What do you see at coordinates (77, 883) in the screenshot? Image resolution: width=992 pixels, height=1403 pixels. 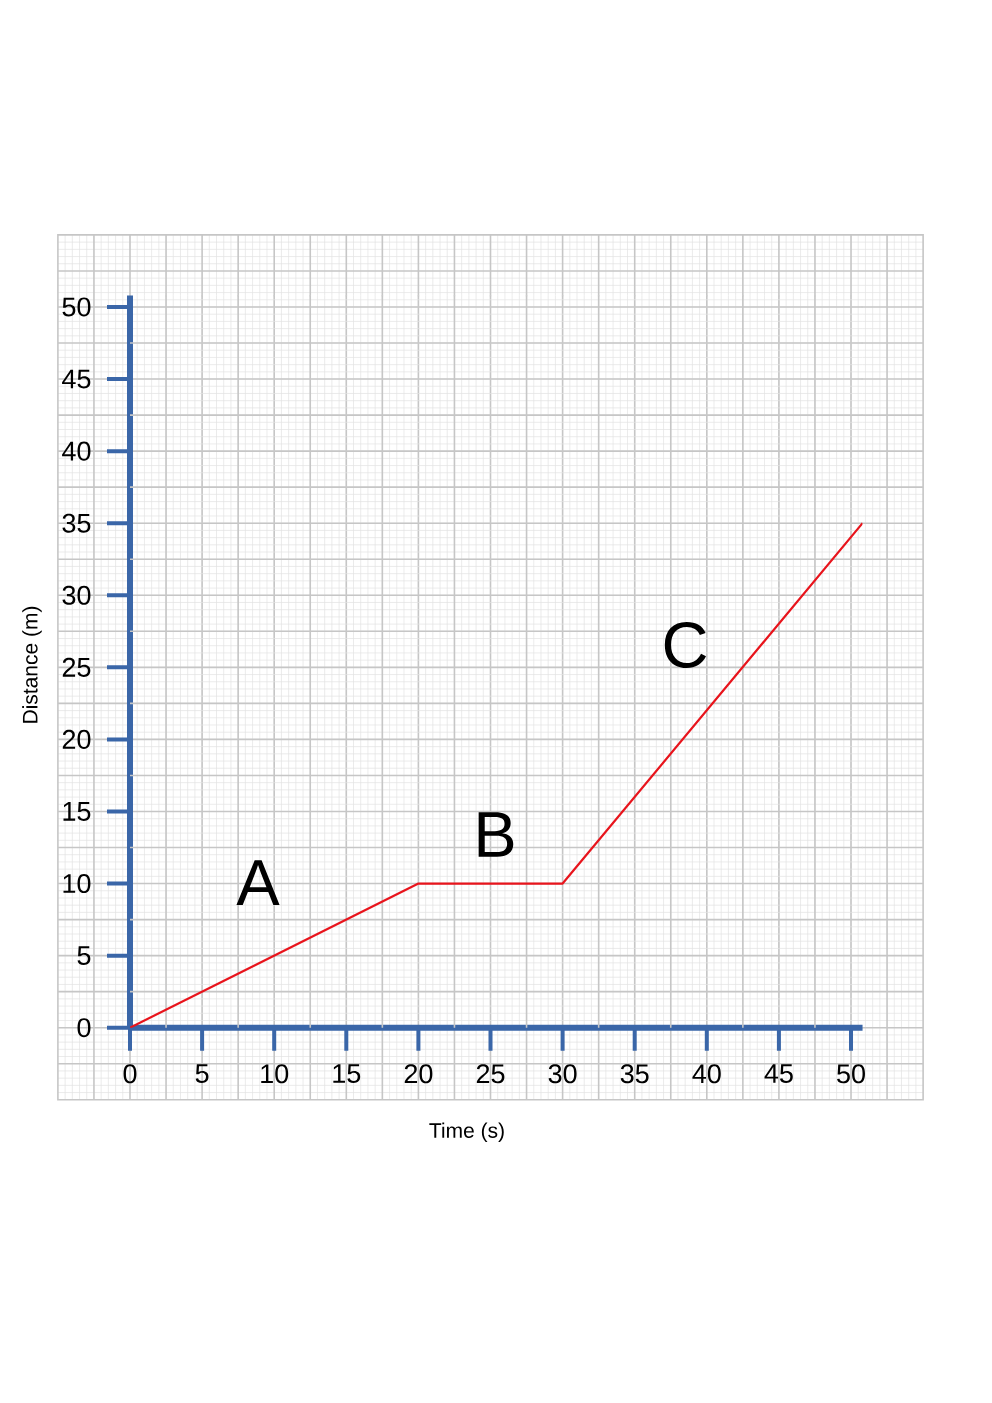 I see `y-tick-label: 10` at bounding box center [77, 883].